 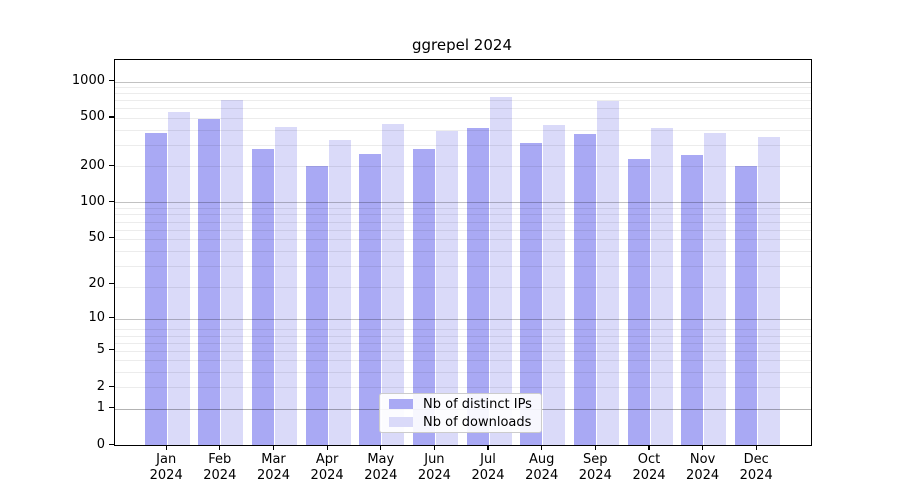 I want to click on bar-downloads-may, so click(x=393, y=284).